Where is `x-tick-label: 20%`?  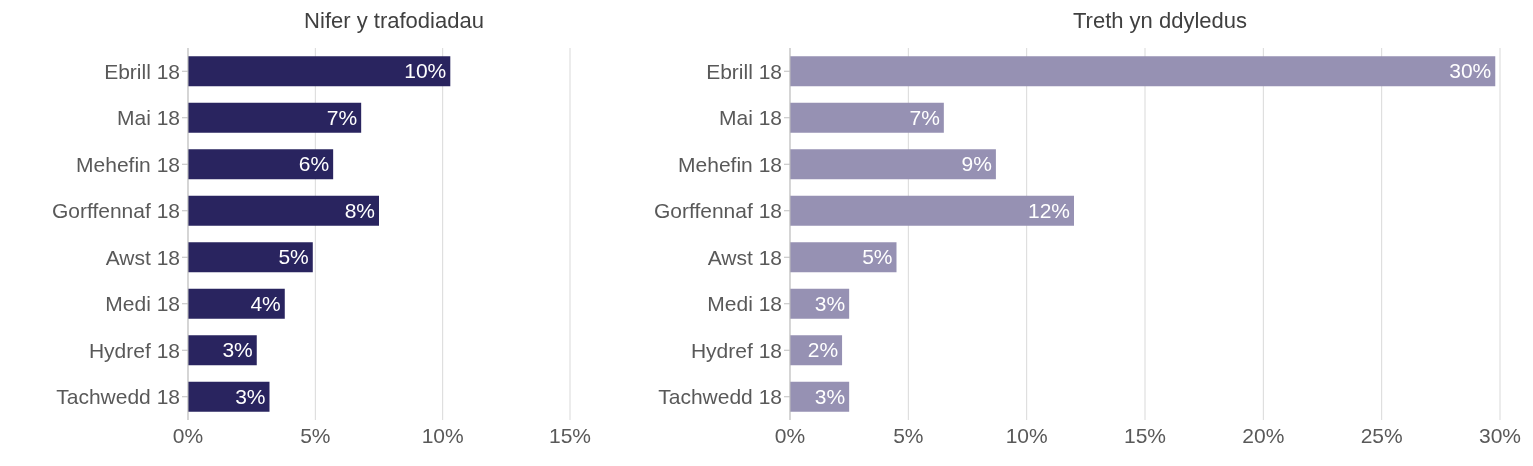 x-tick-label: 20% is located at coordinates (1263, 435).